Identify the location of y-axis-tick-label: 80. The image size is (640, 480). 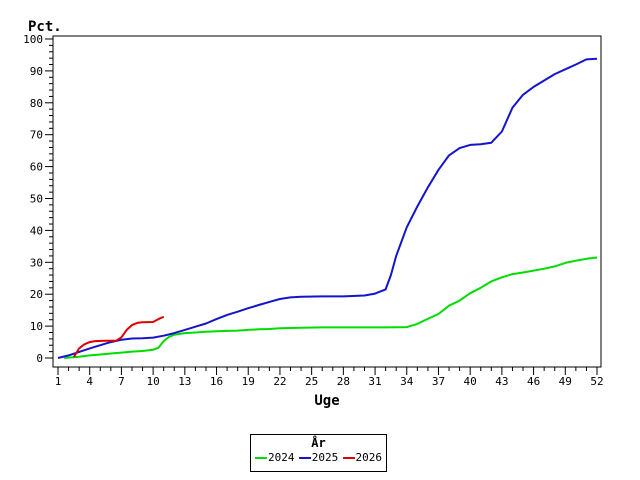
(36, 103).